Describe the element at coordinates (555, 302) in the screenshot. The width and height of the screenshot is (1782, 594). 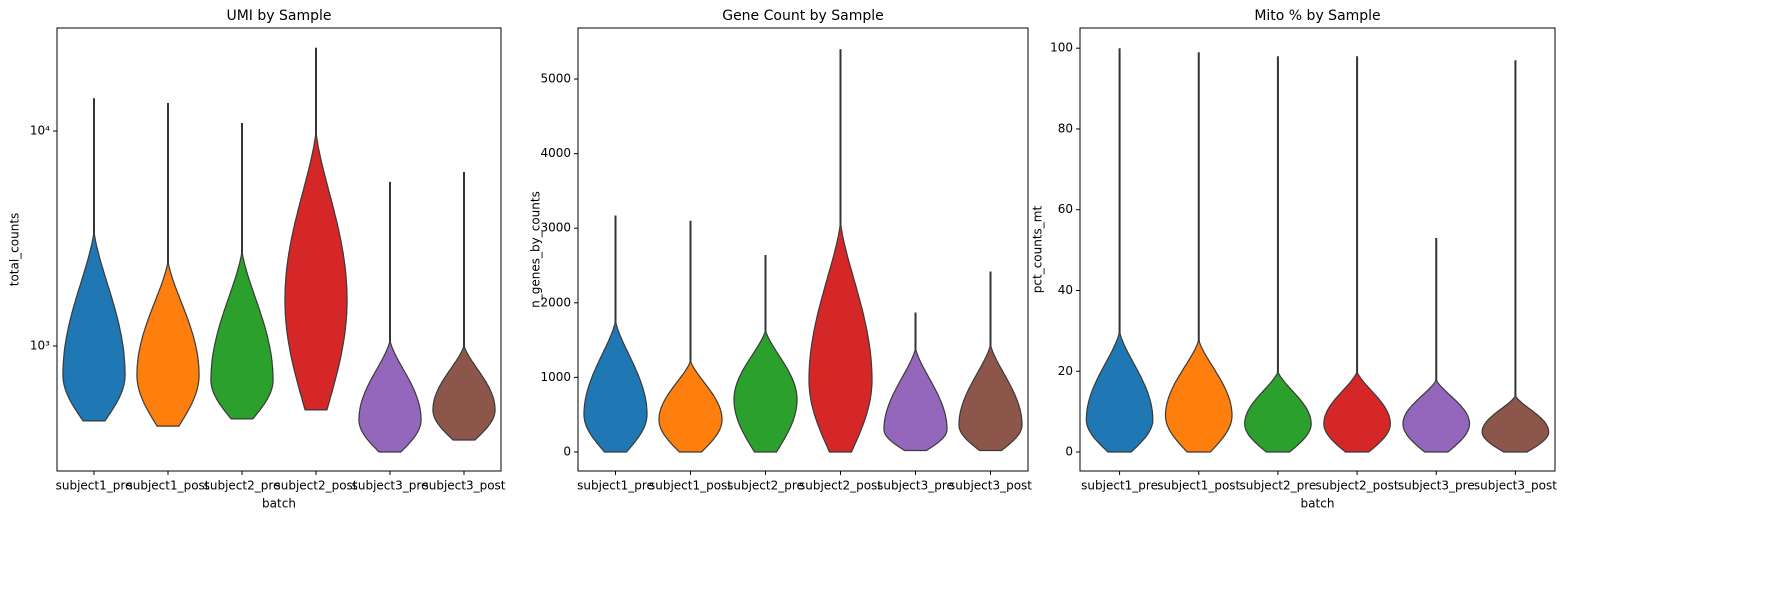
I see `y-tick-label: 2000` at that location.